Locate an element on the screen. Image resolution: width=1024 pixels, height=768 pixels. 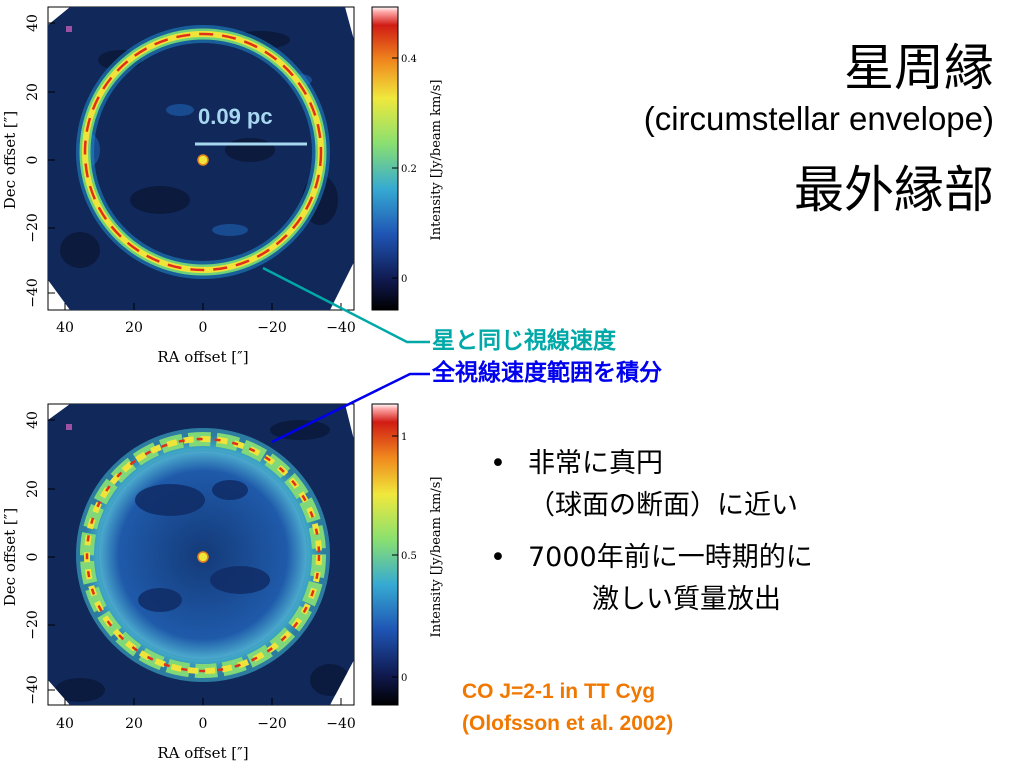
bullet-text: 7000年前に一時期的に is located at coordinates (670, 557).